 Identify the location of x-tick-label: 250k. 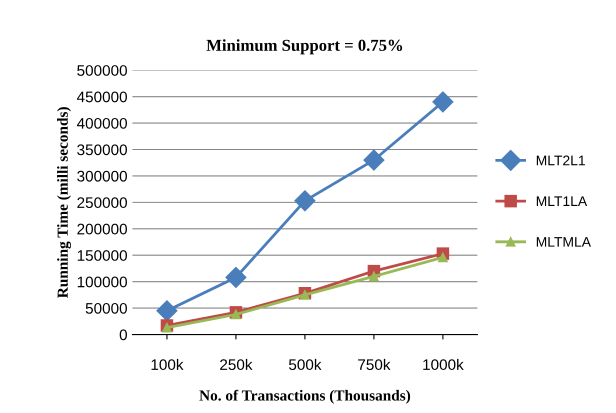
(236, 364).